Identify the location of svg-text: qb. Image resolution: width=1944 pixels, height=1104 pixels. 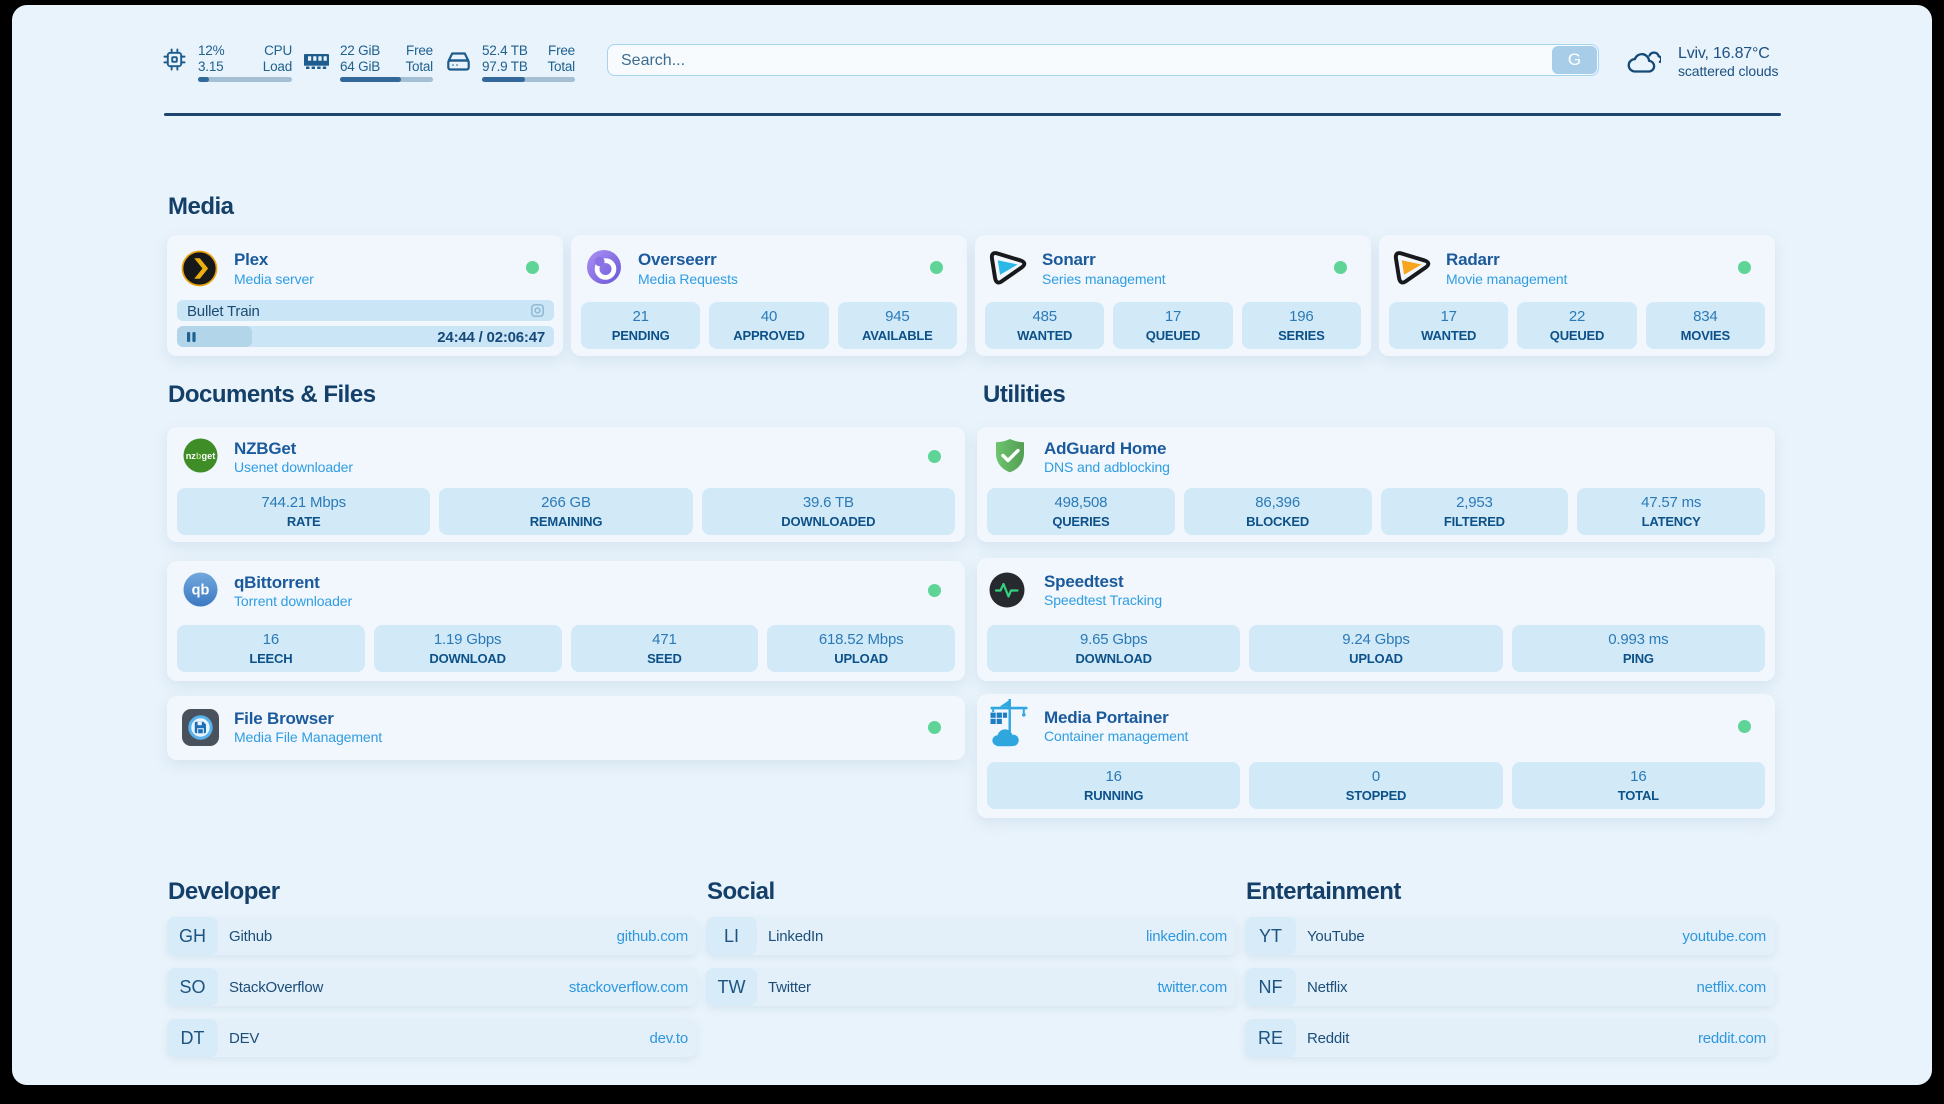
(201, 591).